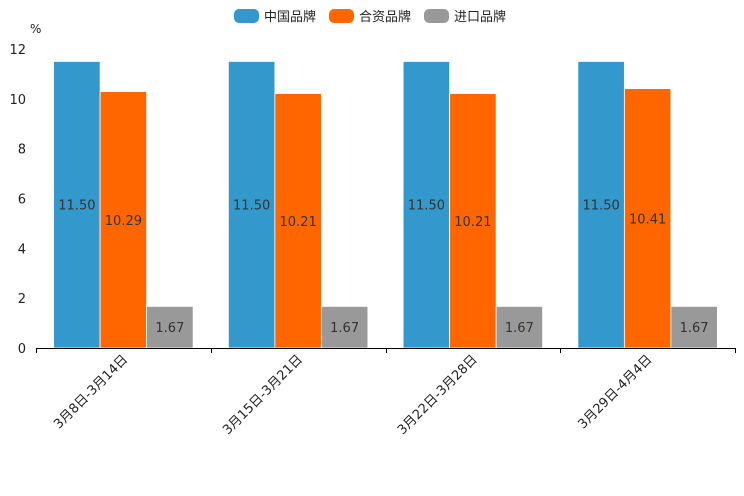 This screenshot has height=496, width=744. What do you see at coordinates (22, 299) in the screenshot?
I see `y-tick-label: 2` at bounding box center [22, 299].